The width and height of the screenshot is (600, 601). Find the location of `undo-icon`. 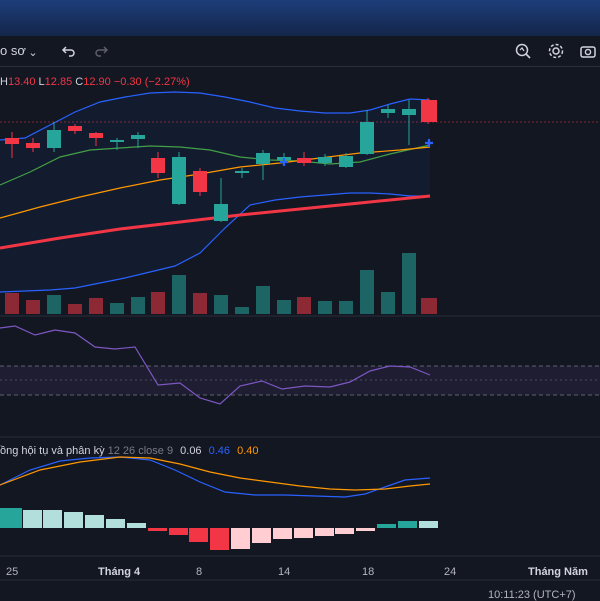

undo-icon is located at coordinates (69, 51).